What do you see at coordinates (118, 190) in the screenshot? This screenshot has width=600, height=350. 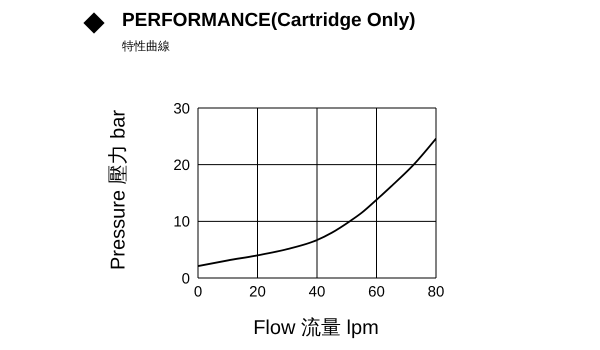 I see `y-axis-title: Pressure 壓力 bar` at bounding box center [118, 190].